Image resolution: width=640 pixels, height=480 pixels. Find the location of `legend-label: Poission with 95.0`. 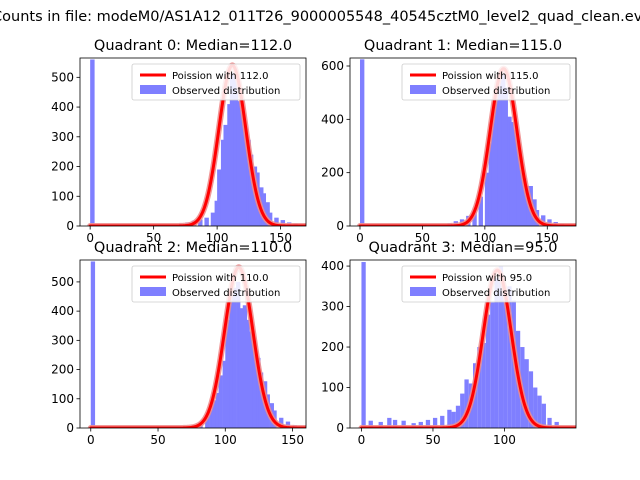

legend-label: Poission with 95.0 is located at coordinates (487, 278).